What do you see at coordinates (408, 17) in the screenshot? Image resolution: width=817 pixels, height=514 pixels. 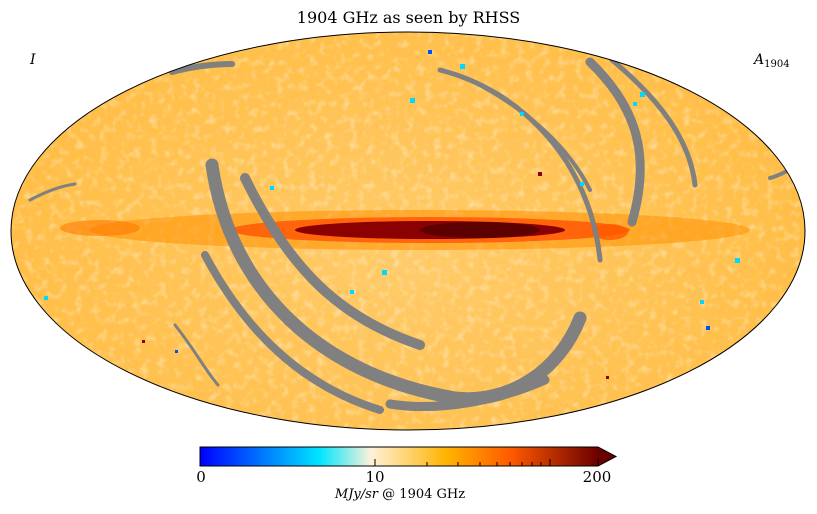 I see `plot-title: 1904 GHz as seen by RHSS` at bounding box center [408, 17].